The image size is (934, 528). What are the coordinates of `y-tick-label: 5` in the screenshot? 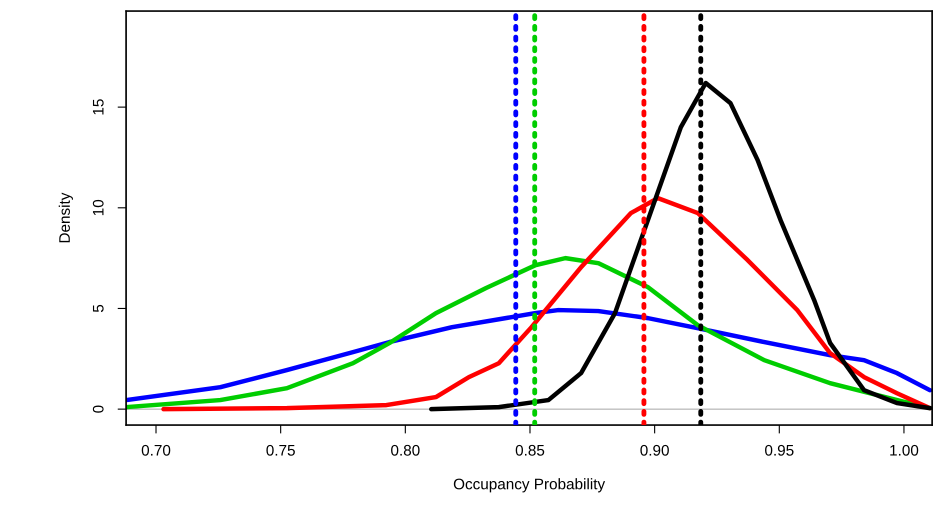 It's located at (98, 308).